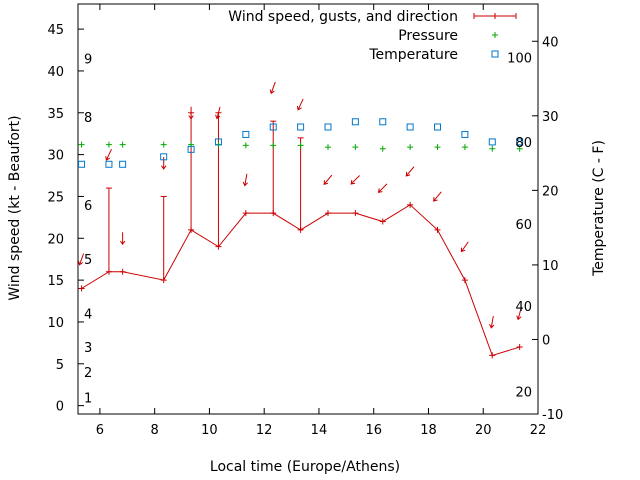 The width and height of the screenshot is (640, 480). I want to click on y2-tick-label: 30, so click(550, 117).